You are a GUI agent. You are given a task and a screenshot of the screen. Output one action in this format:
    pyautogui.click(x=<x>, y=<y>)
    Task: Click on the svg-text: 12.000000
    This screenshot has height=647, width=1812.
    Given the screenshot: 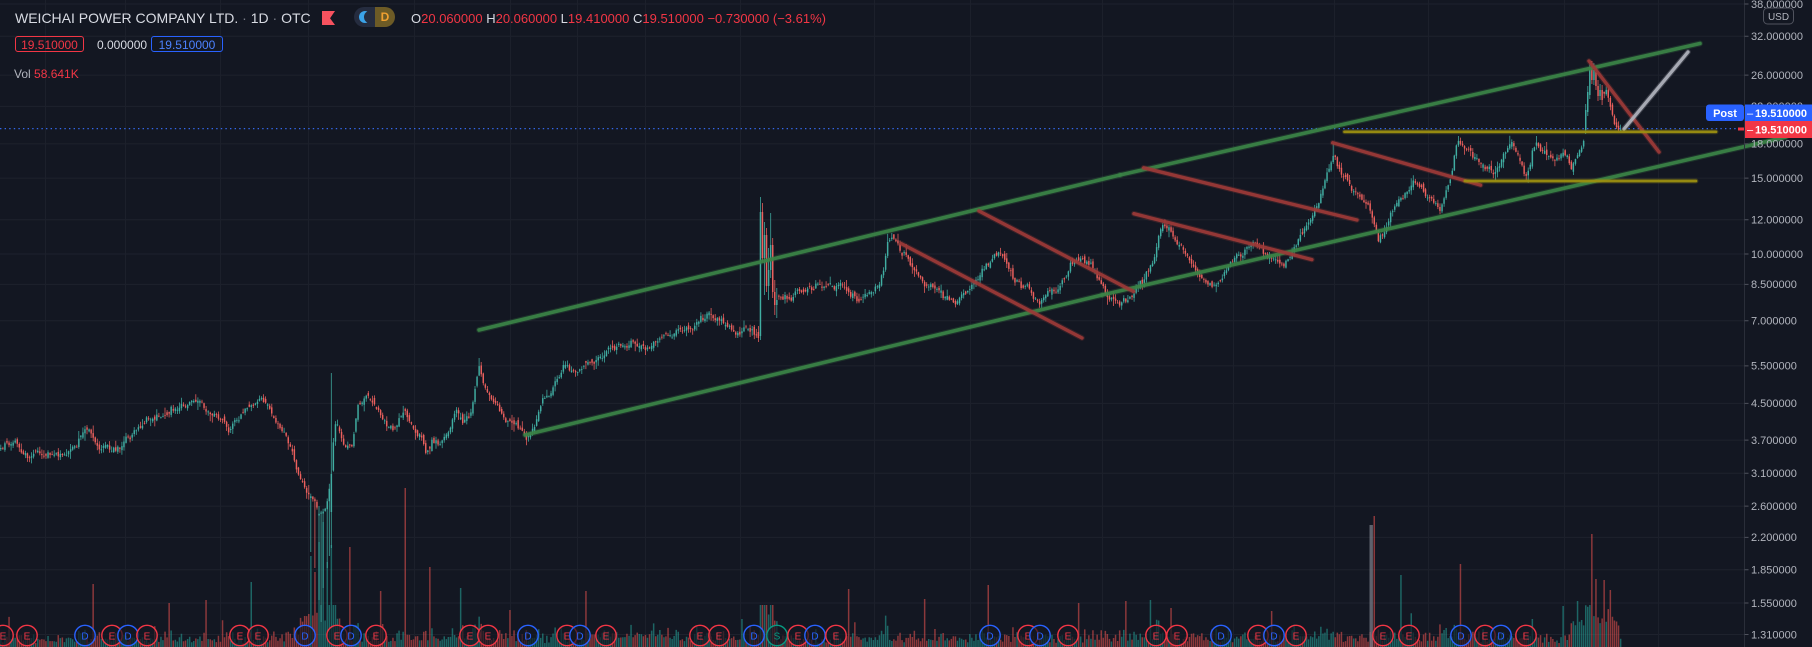 What is the action you would take?
    pyautogui.click(x=1777, y=221)
    